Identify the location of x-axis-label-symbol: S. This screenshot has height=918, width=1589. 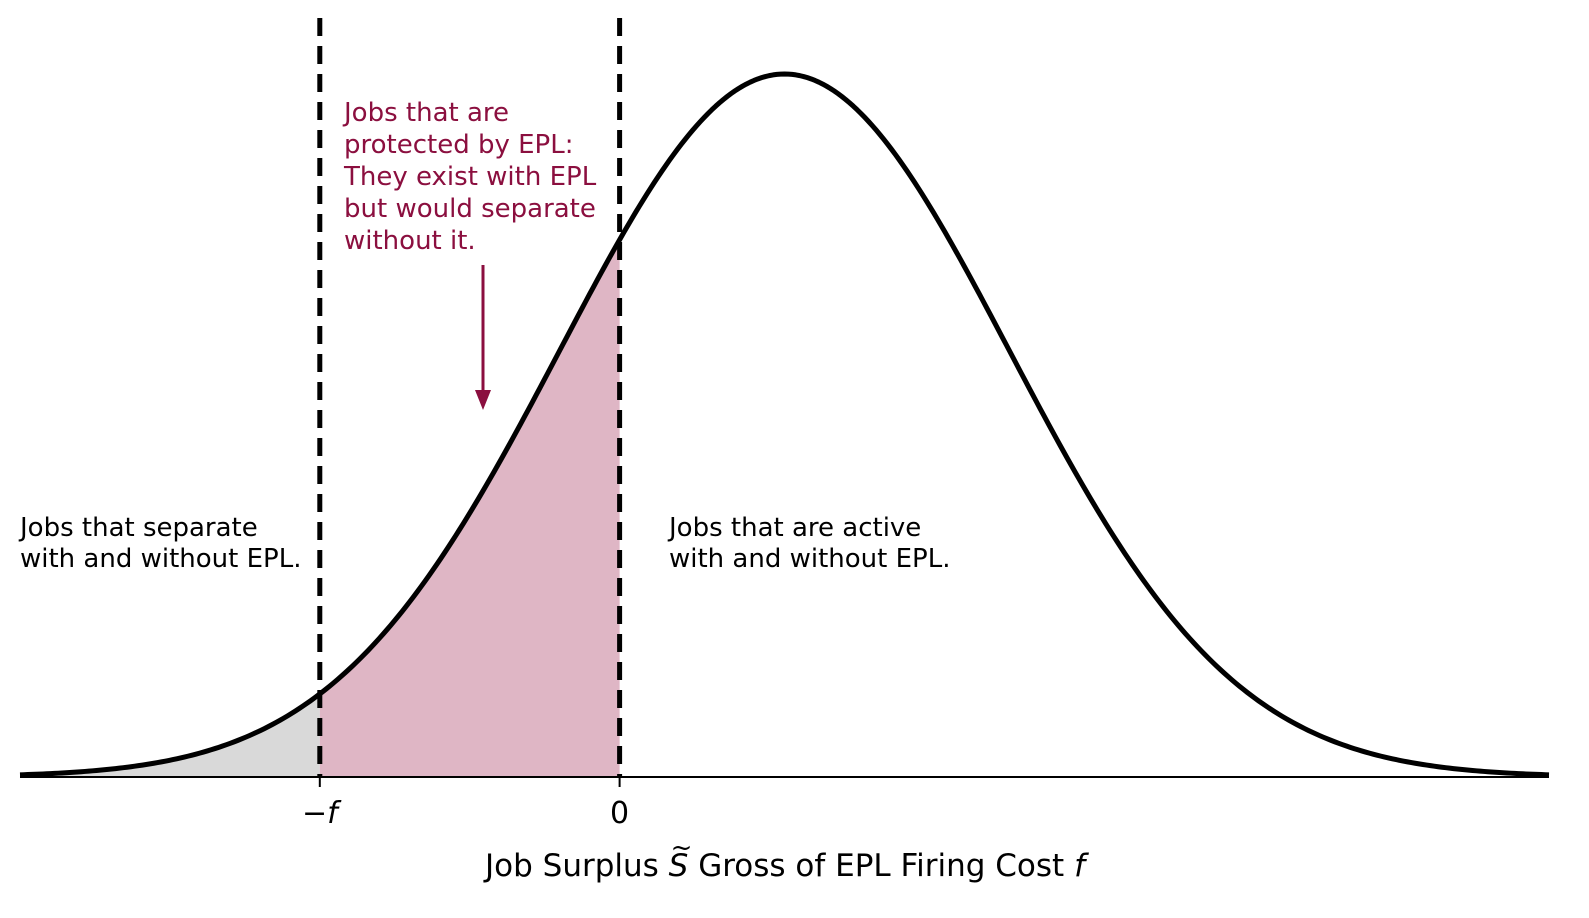
(679, 866).